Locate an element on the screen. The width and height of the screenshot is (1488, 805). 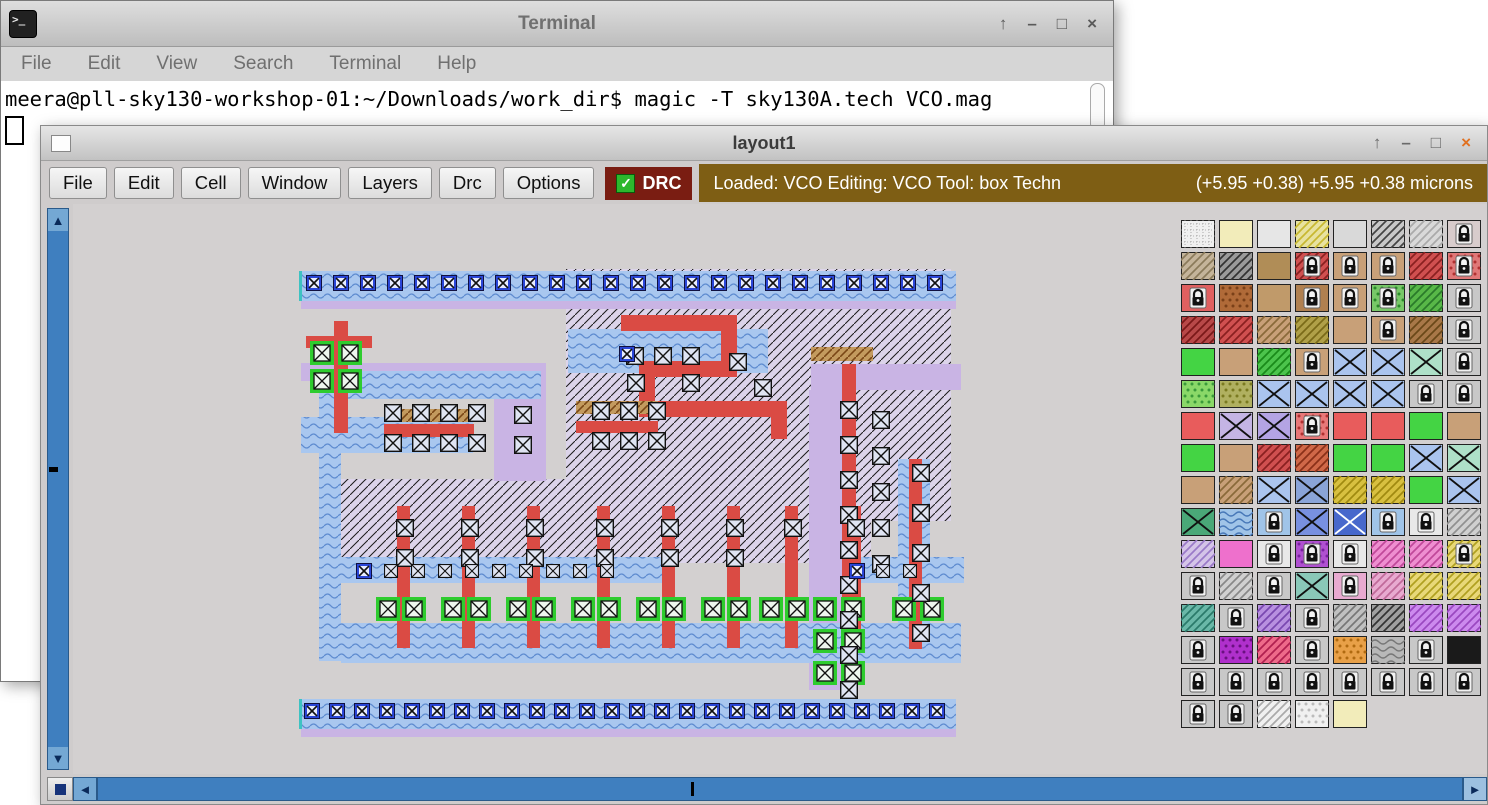
palette-swatch-r7c1 is located at coordinates (1198, 426).